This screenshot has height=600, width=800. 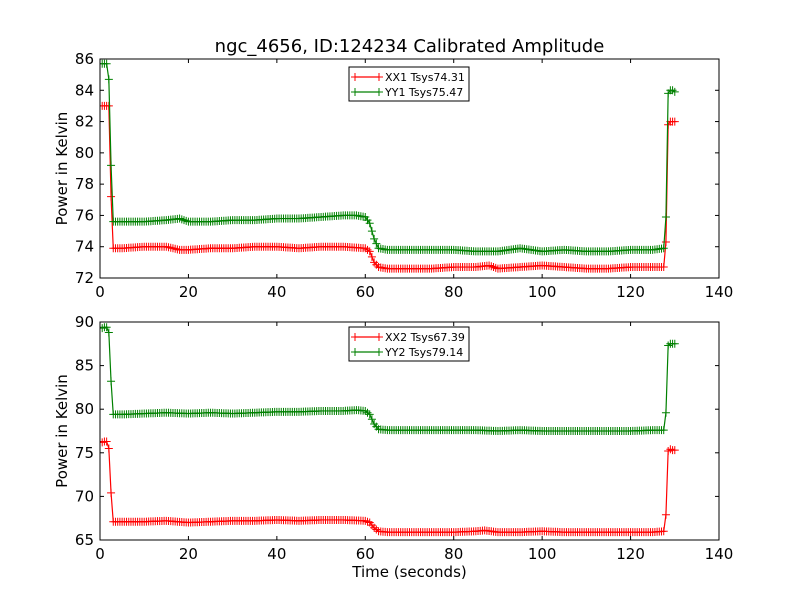 I want to click on legend-label-xx1-tsys74-31: XX1 Tsys74.31, so click(x=425, y=77).